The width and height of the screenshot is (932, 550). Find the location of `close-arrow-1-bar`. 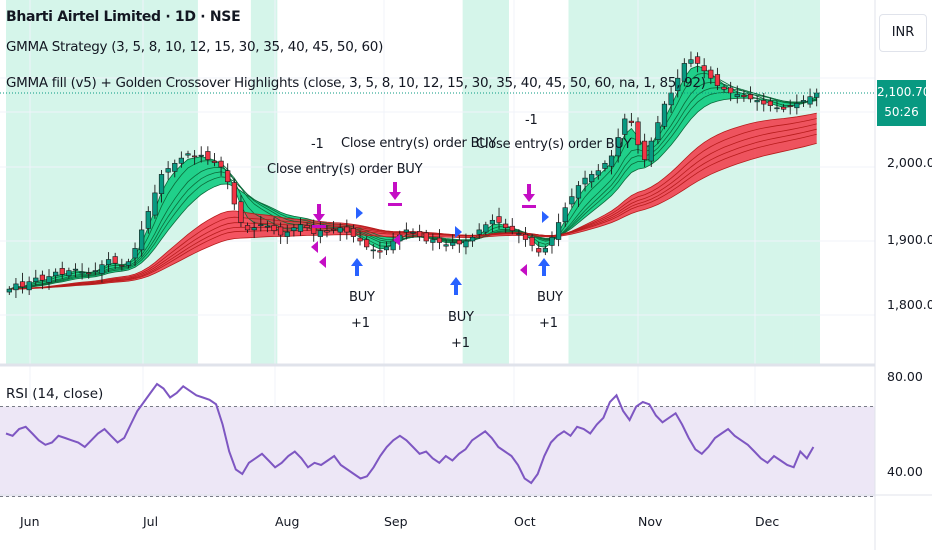

close-arrow-1-bar is located at coordinates (319, 226).